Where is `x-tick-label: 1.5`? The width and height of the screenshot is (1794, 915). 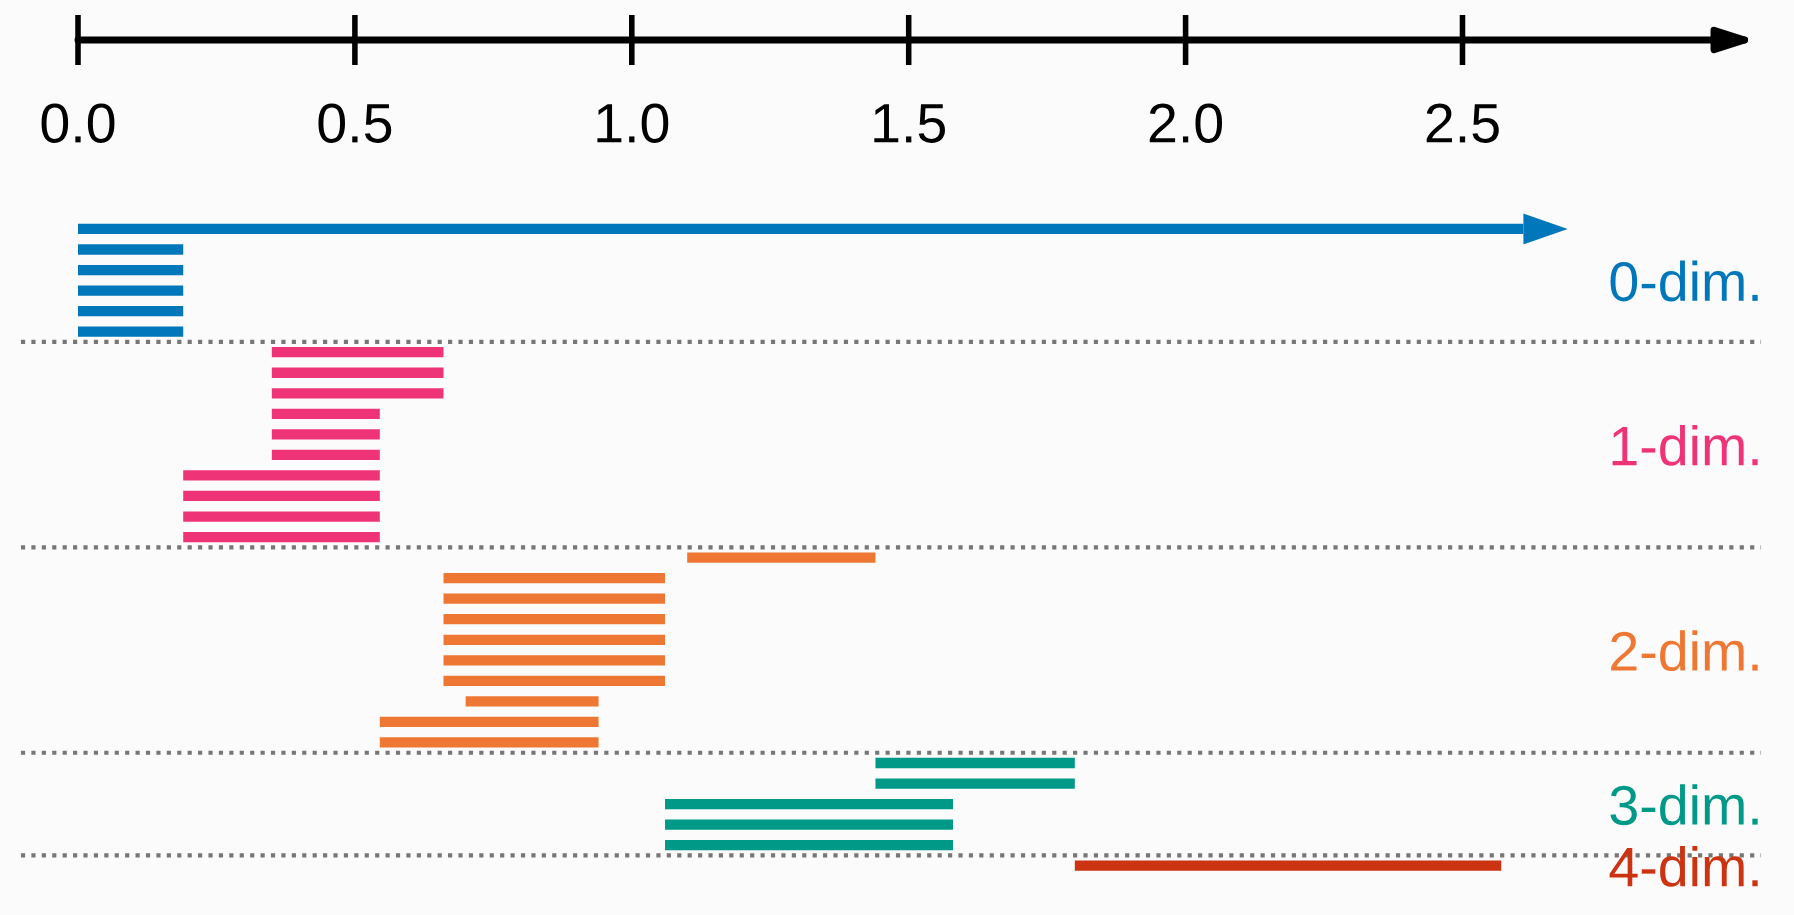 x-tick-label: 1.5 is located at coordinates (909, 123).